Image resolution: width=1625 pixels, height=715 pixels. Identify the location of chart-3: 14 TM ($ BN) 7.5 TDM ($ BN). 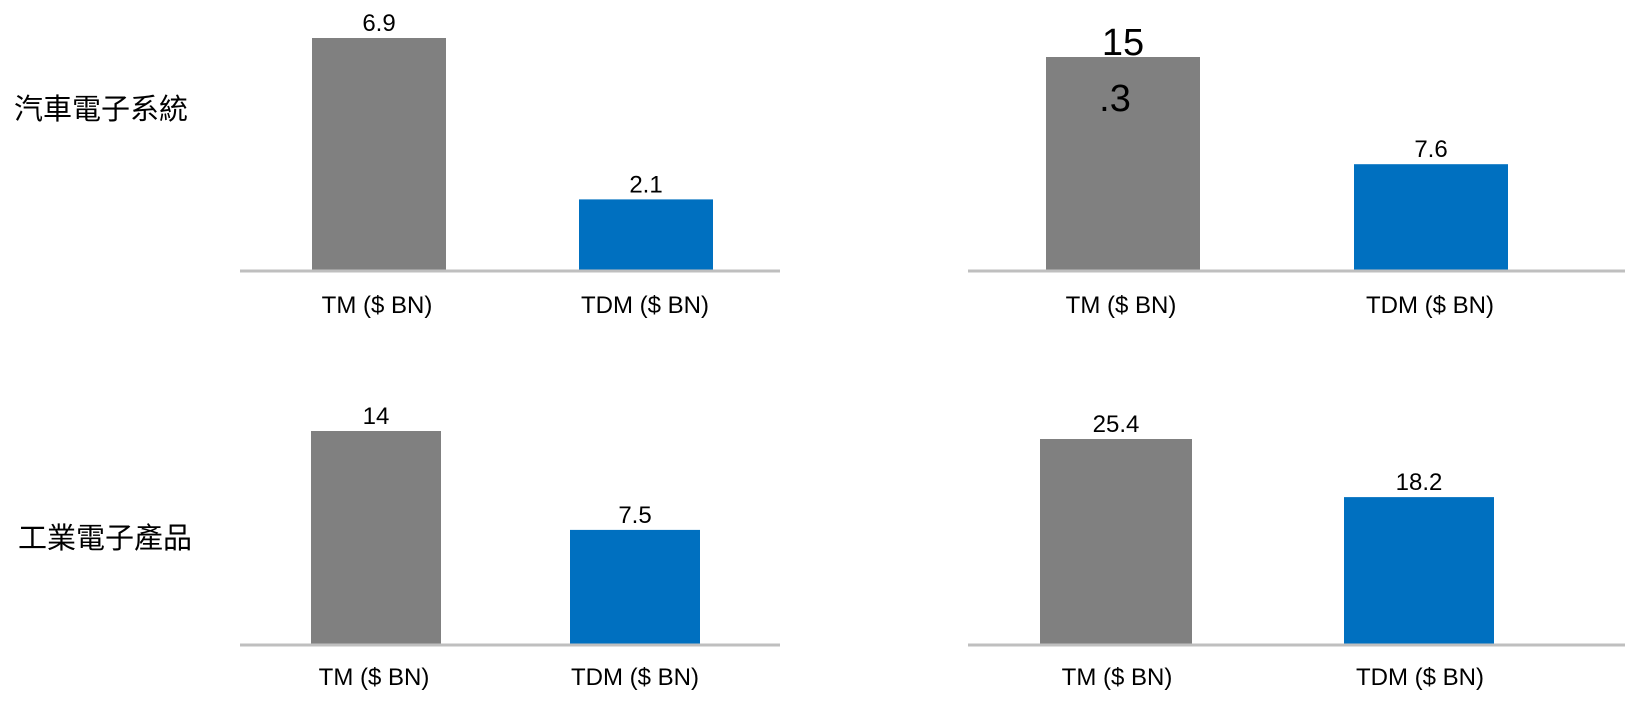
(510, 547).